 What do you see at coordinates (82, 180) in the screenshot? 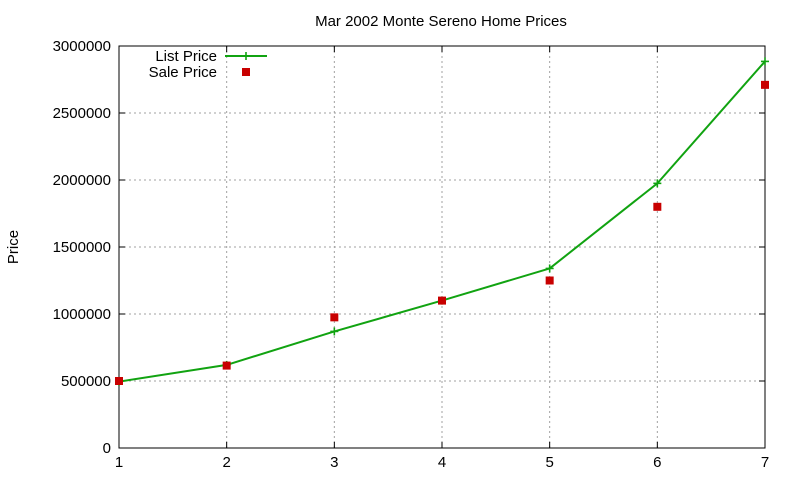
I see `y-tick-label: 2000000` at bounding box center [82, 180].